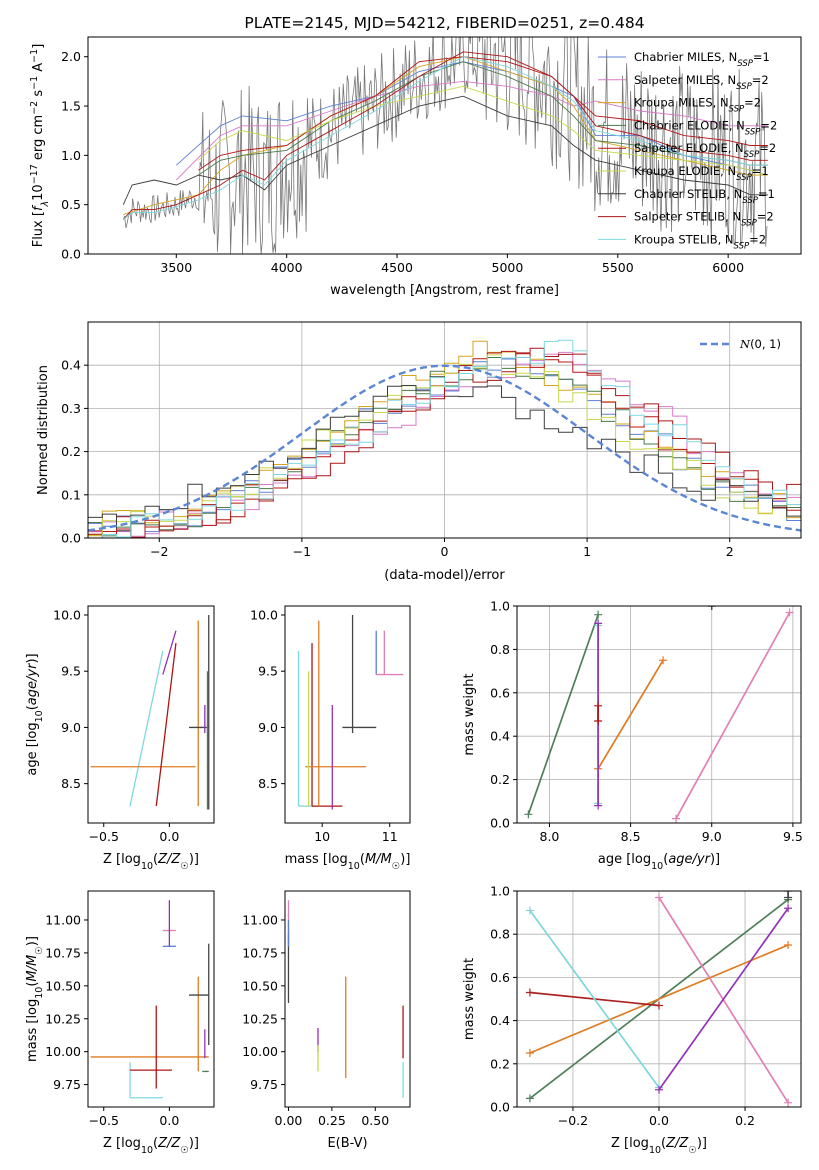 The width and height of the screenshot is (819, 1170). I want to click on legend-entry: Kroupa STELIB, NSSP=2, so click(700, 241).